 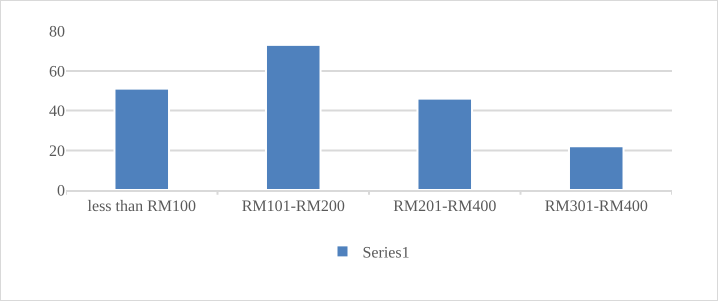 What do you see at coordinates (596, 207) in the screenshot?
I see `x-tick-label: RM301-RM400` at bounding box center [596, 207].